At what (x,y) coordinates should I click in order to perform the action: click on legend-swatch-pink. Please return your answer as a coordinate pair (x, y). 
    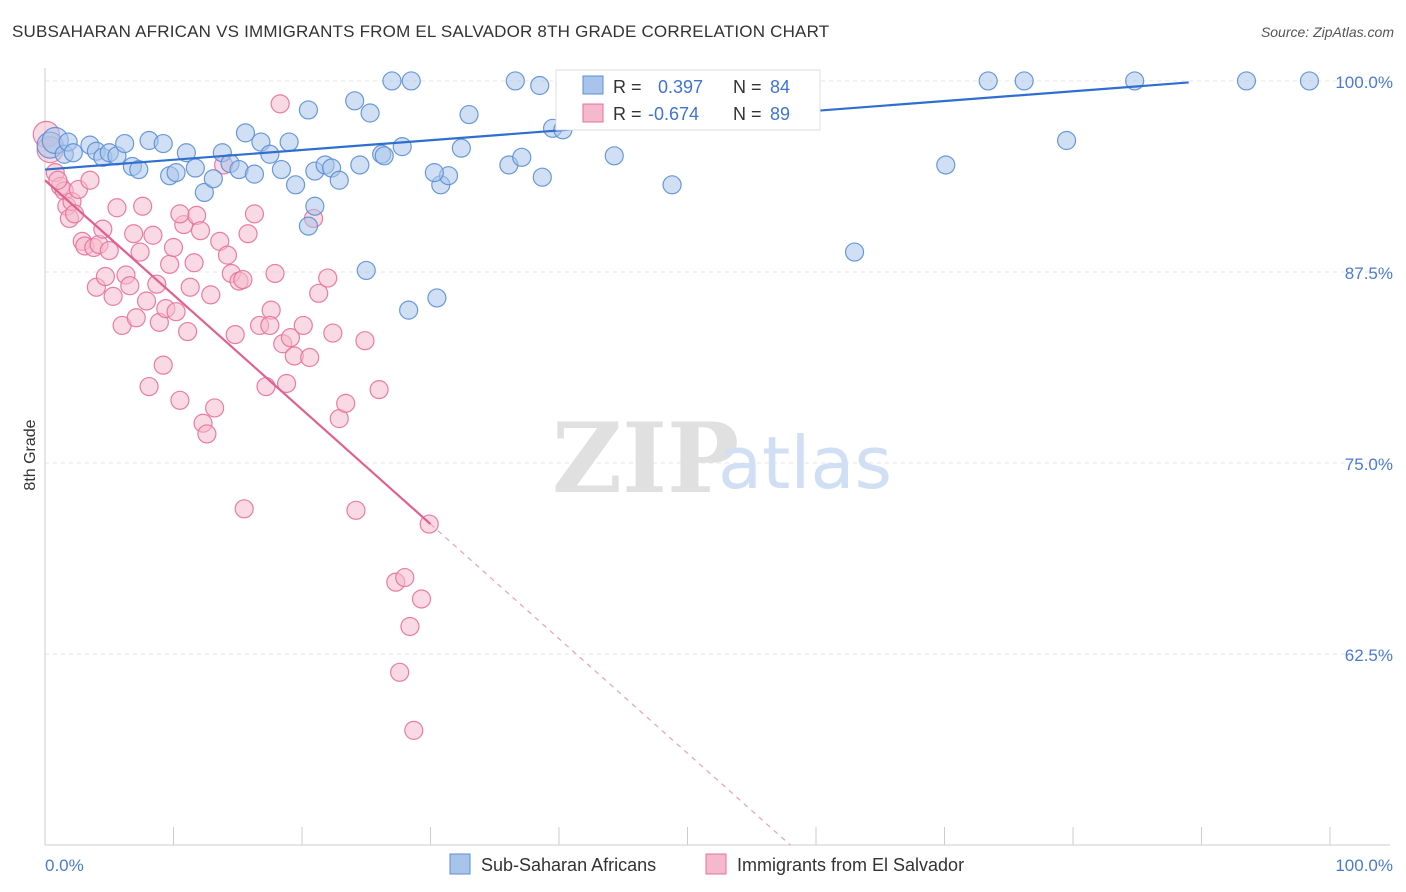
    Looking at the image, I should click on (593, 113).